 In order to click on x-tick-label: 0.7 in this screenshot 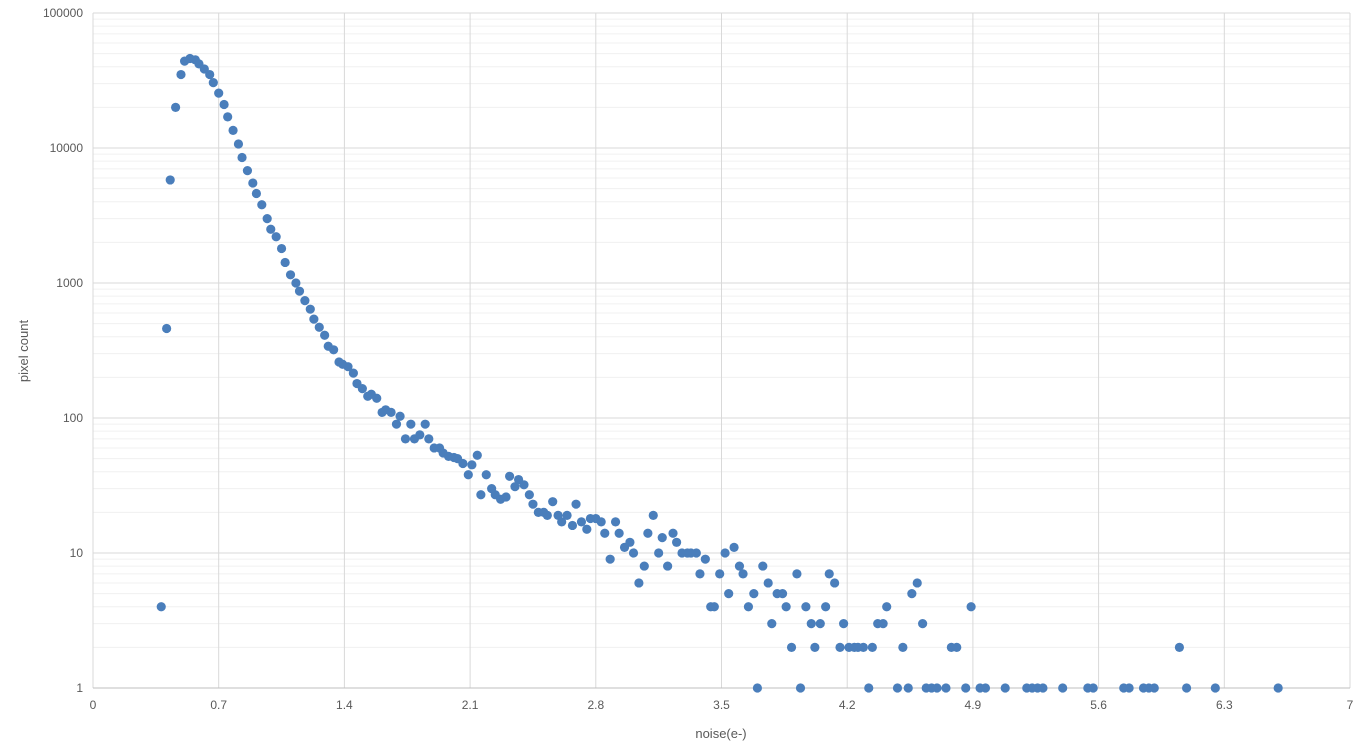, I will do `click(218, 705)`.